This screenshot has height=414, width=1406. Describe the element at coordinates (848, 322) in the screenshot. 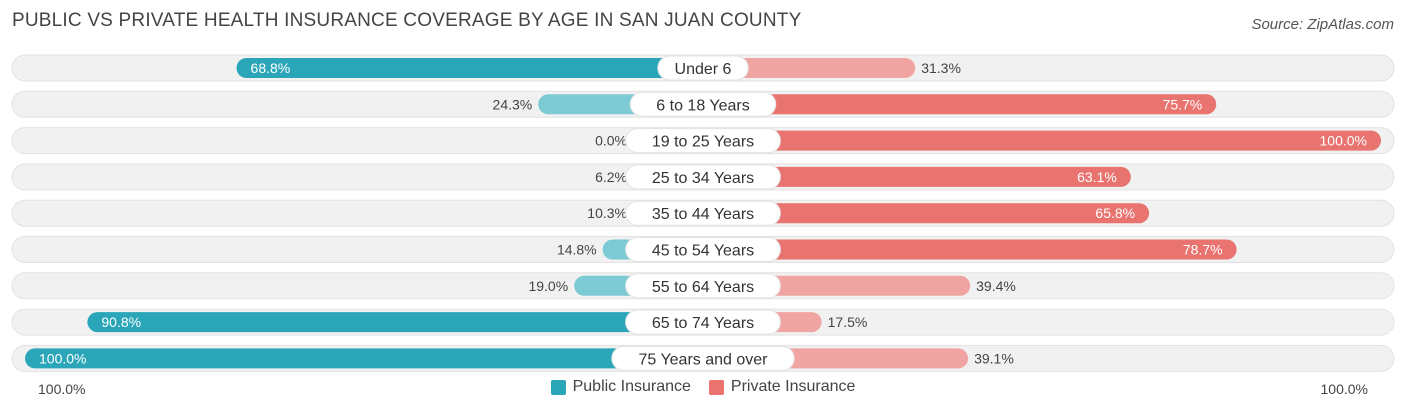

I see `private-value-label: 17.5%` at that location.